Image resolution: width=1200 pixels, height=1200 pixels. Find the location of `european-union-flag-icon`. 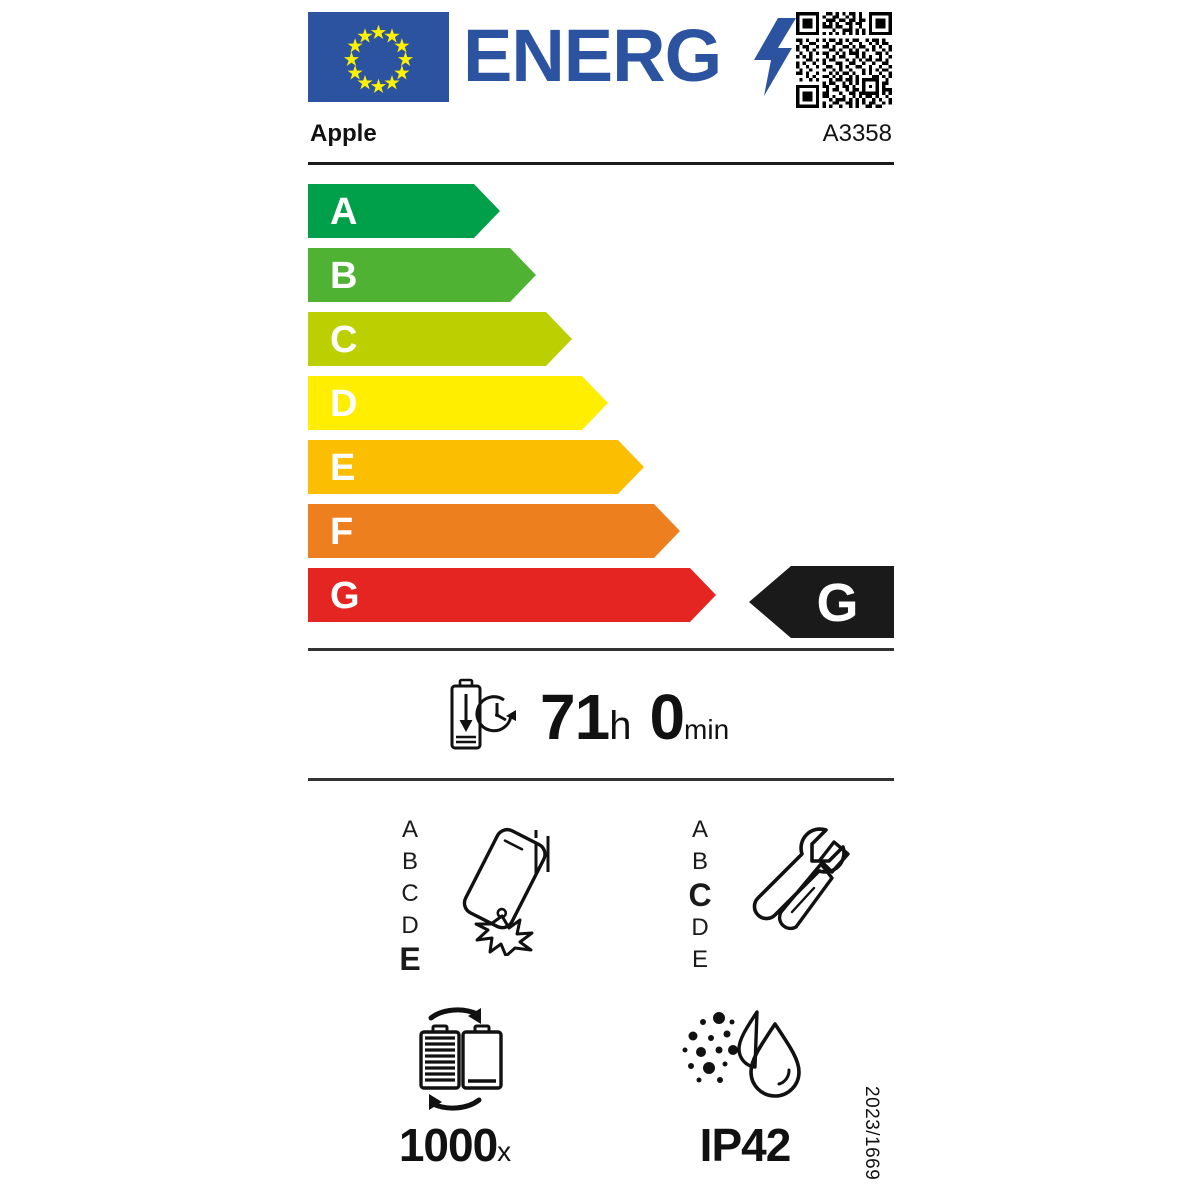

european-union-flag-icon is located at coordinates (378, 57).